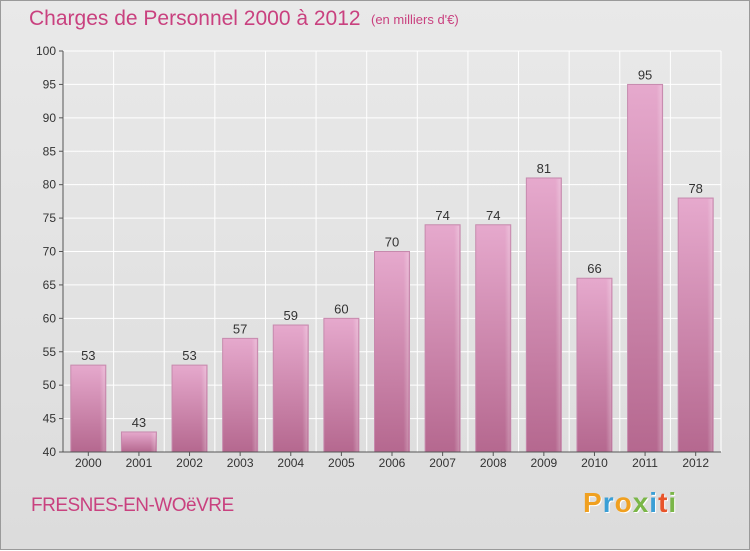  What do you see at coordinates (291, 315) in the screenshot?
I see `bar-value-label: 59` at bounding box center [291, 315].